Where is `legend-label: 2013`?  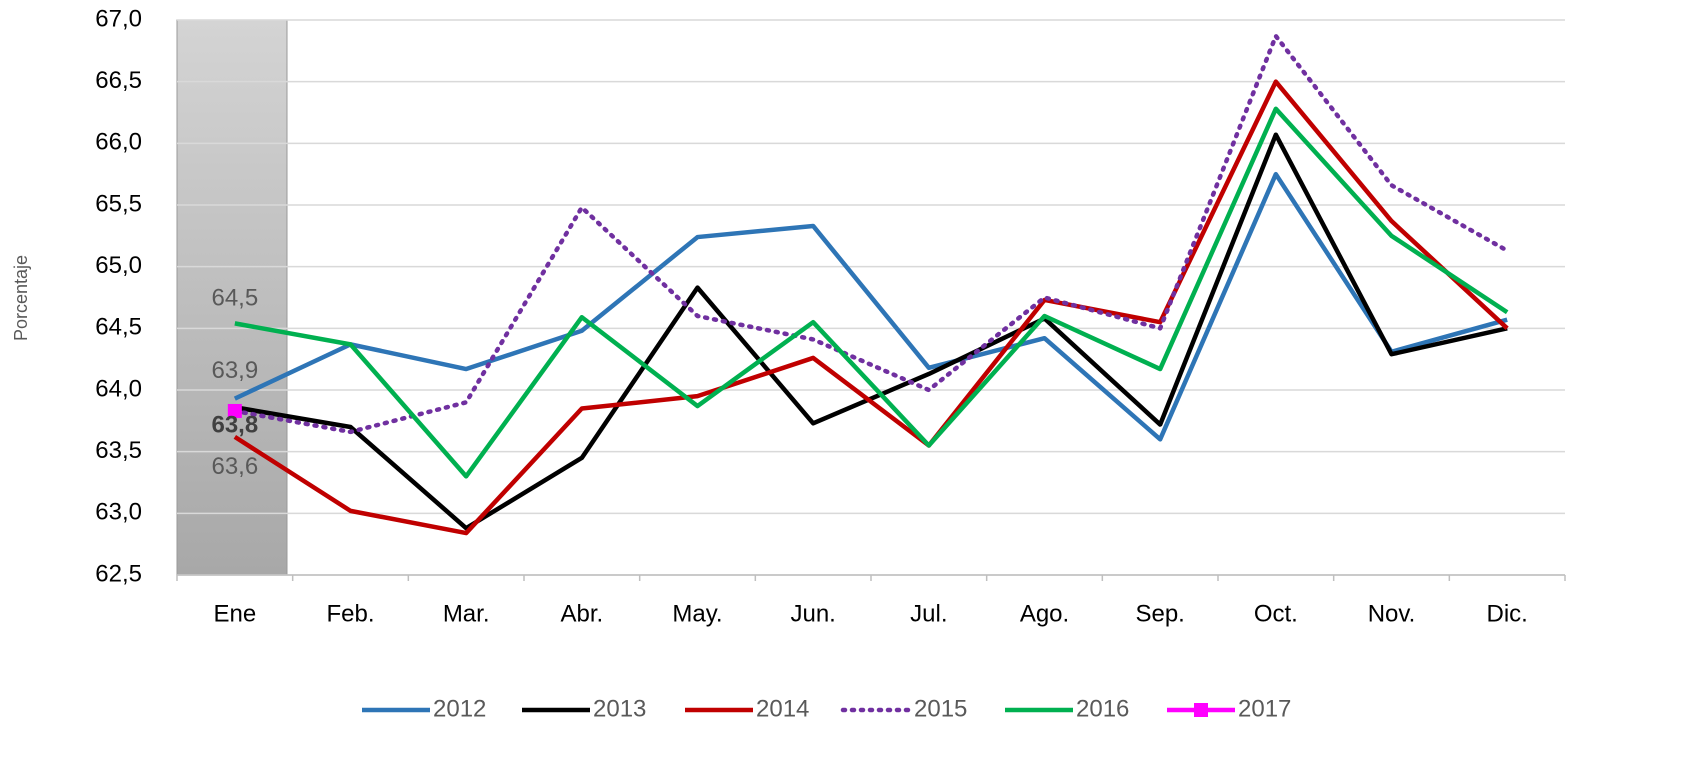
legend-label: 2013 is located at coordinates (619, 708).